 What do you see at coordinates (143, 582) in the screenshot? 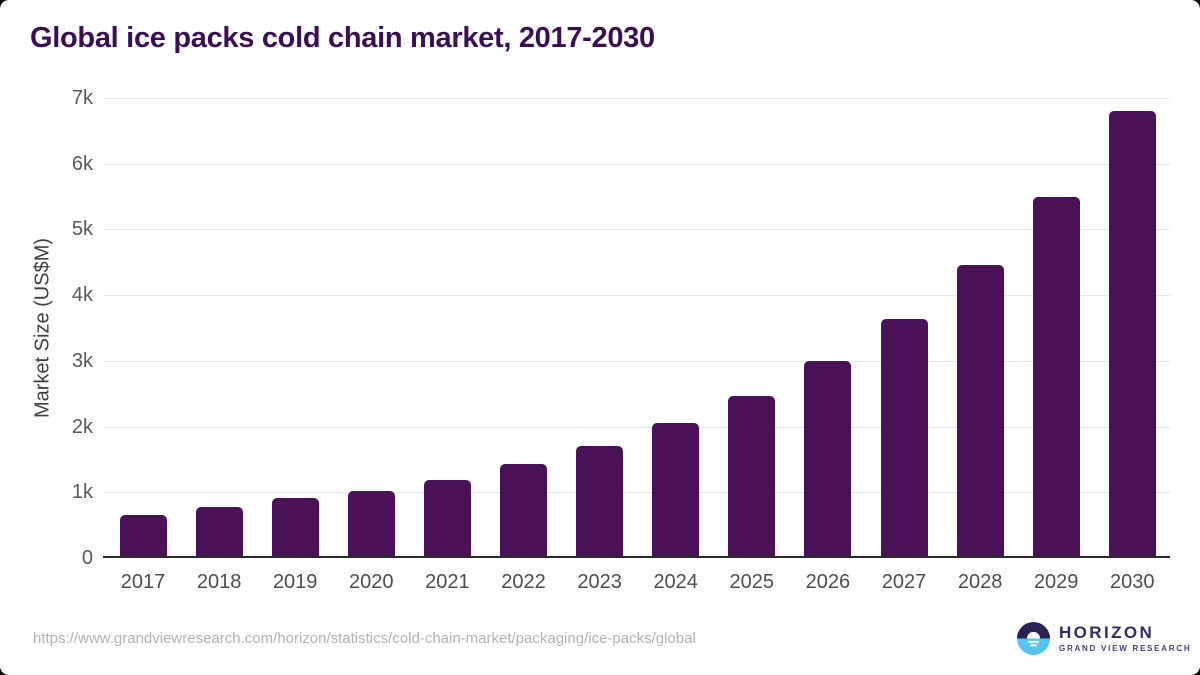
I see `x-tick-label-2017: 2017` at bounding box center [143, 582].